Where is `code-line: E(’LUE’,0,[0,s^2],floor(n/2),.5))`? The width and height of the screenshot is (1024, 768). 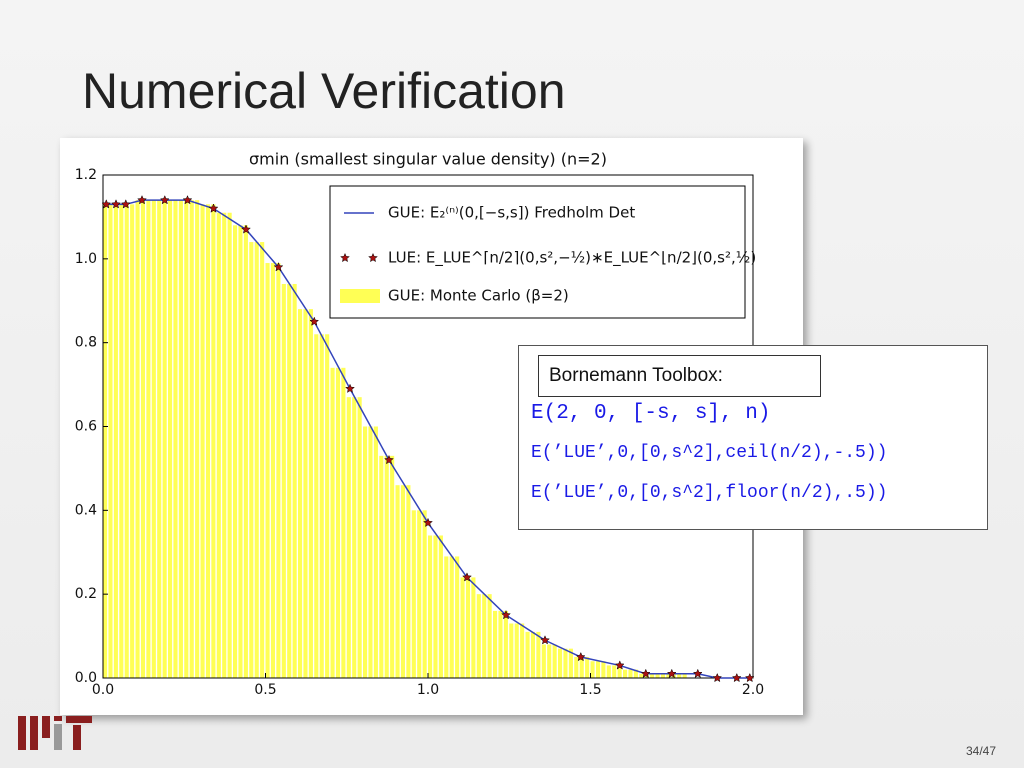 code-line: E(’LUE’,0,[0,s^2],floor(n/2),.5)) is located at coordinates (709, 493).